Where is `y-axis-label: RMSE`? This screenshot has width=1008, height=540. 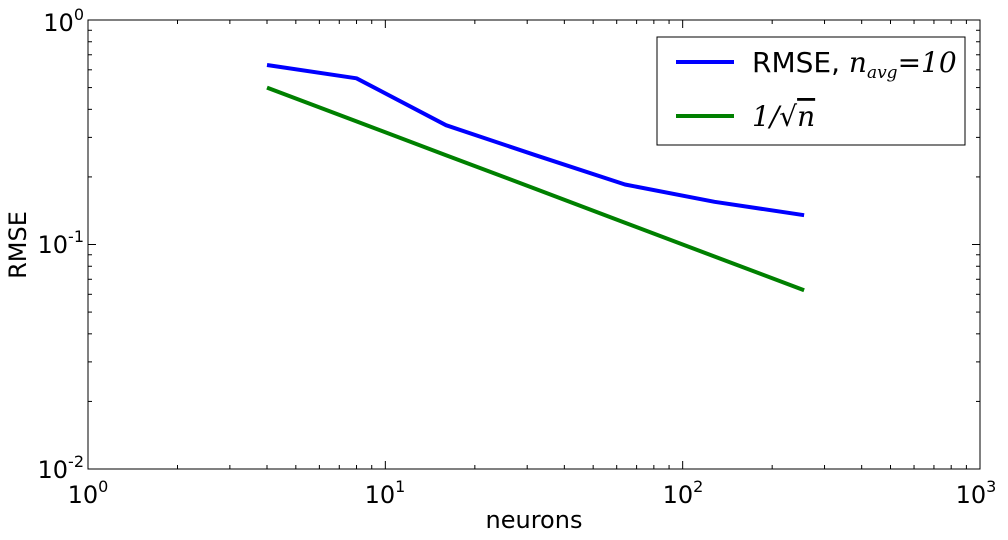
y-axis-label: RMSE is located at coordinates (18, 245).